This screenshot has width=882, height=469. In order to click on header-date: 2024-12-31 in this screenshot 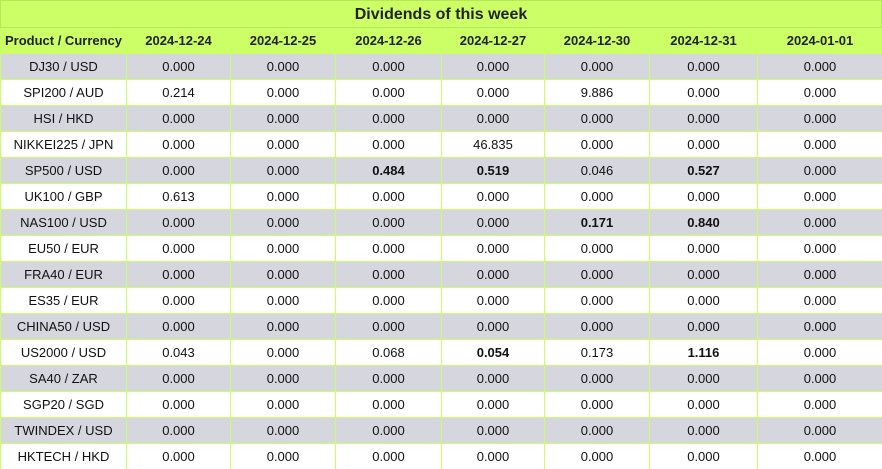, I will do `click(703, 40)`.